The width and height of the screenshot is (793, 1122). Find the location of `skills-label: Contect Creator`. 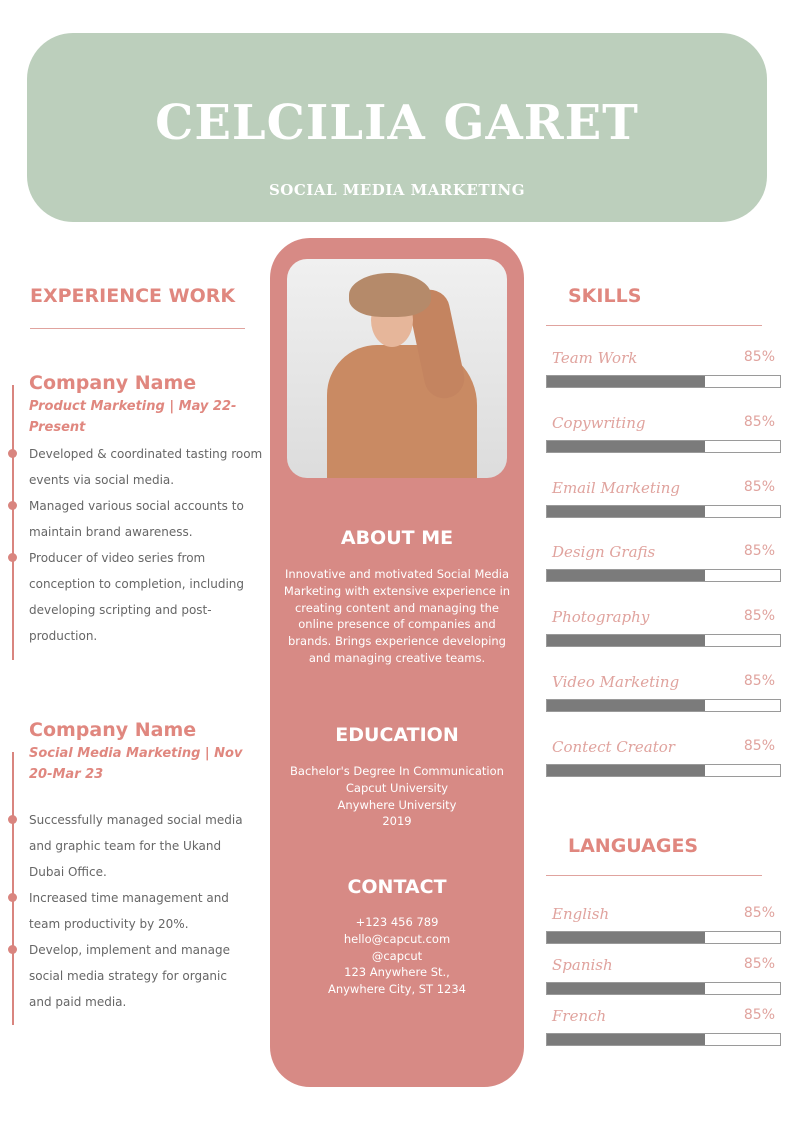

skills-label: Contect Creator is located at coordinates (613, 746).